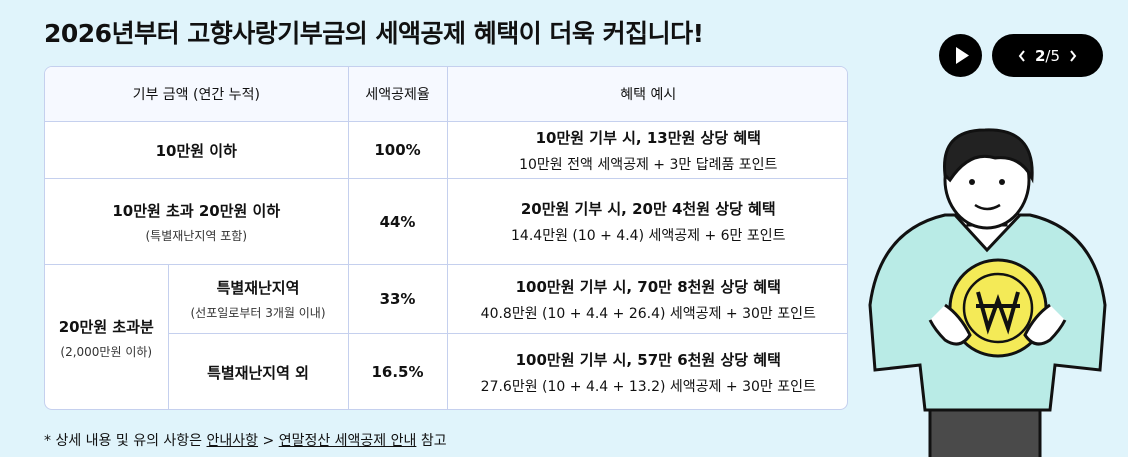 The height and width of the screenshot is (457, 1128). I want to click on amount-cell: 10만원 초과 20만원 이하 (특별재난지역 포함), so click(197, 221).